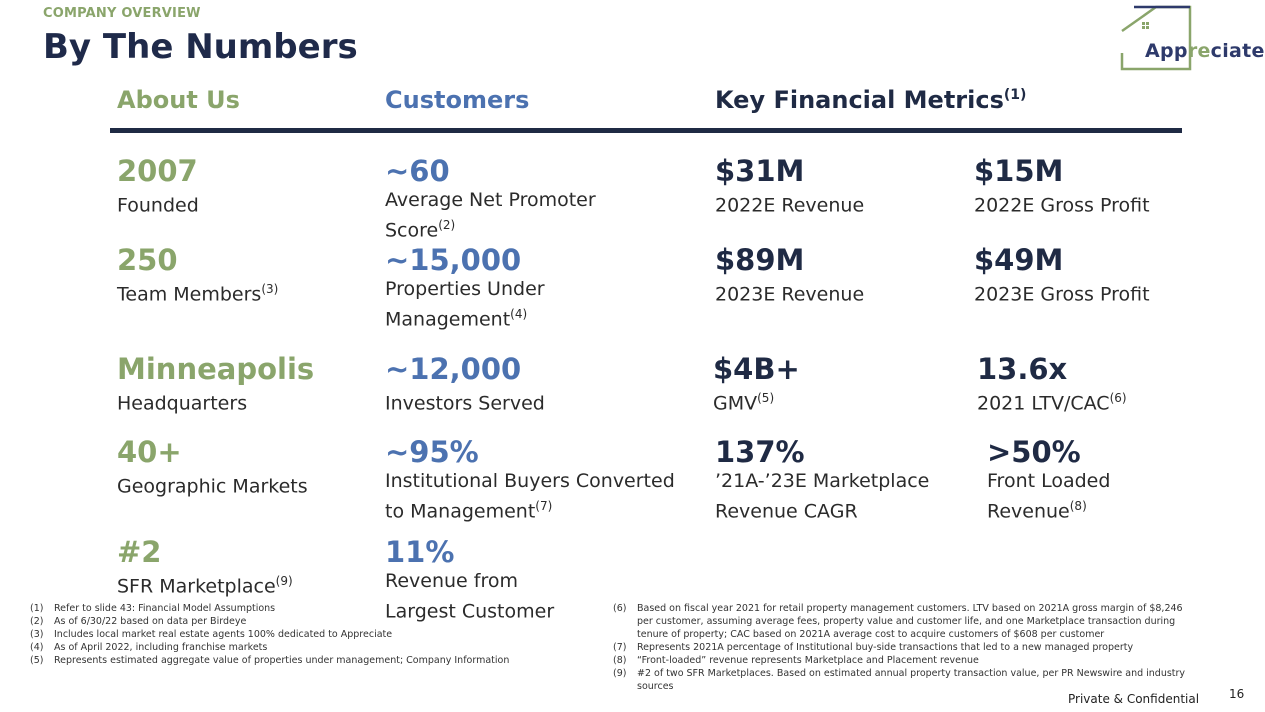 This screenshot has height=712, width=1265. I want to click on stat-value: 2007, so click(157, 171).